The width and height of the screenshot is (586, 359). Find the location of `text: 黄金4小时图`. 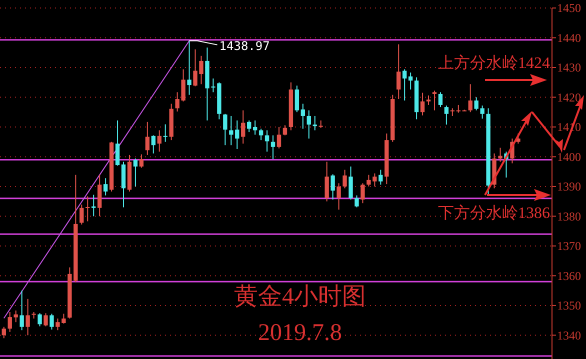

text: 黄金4小时图 is located at coordinates (300, 297).